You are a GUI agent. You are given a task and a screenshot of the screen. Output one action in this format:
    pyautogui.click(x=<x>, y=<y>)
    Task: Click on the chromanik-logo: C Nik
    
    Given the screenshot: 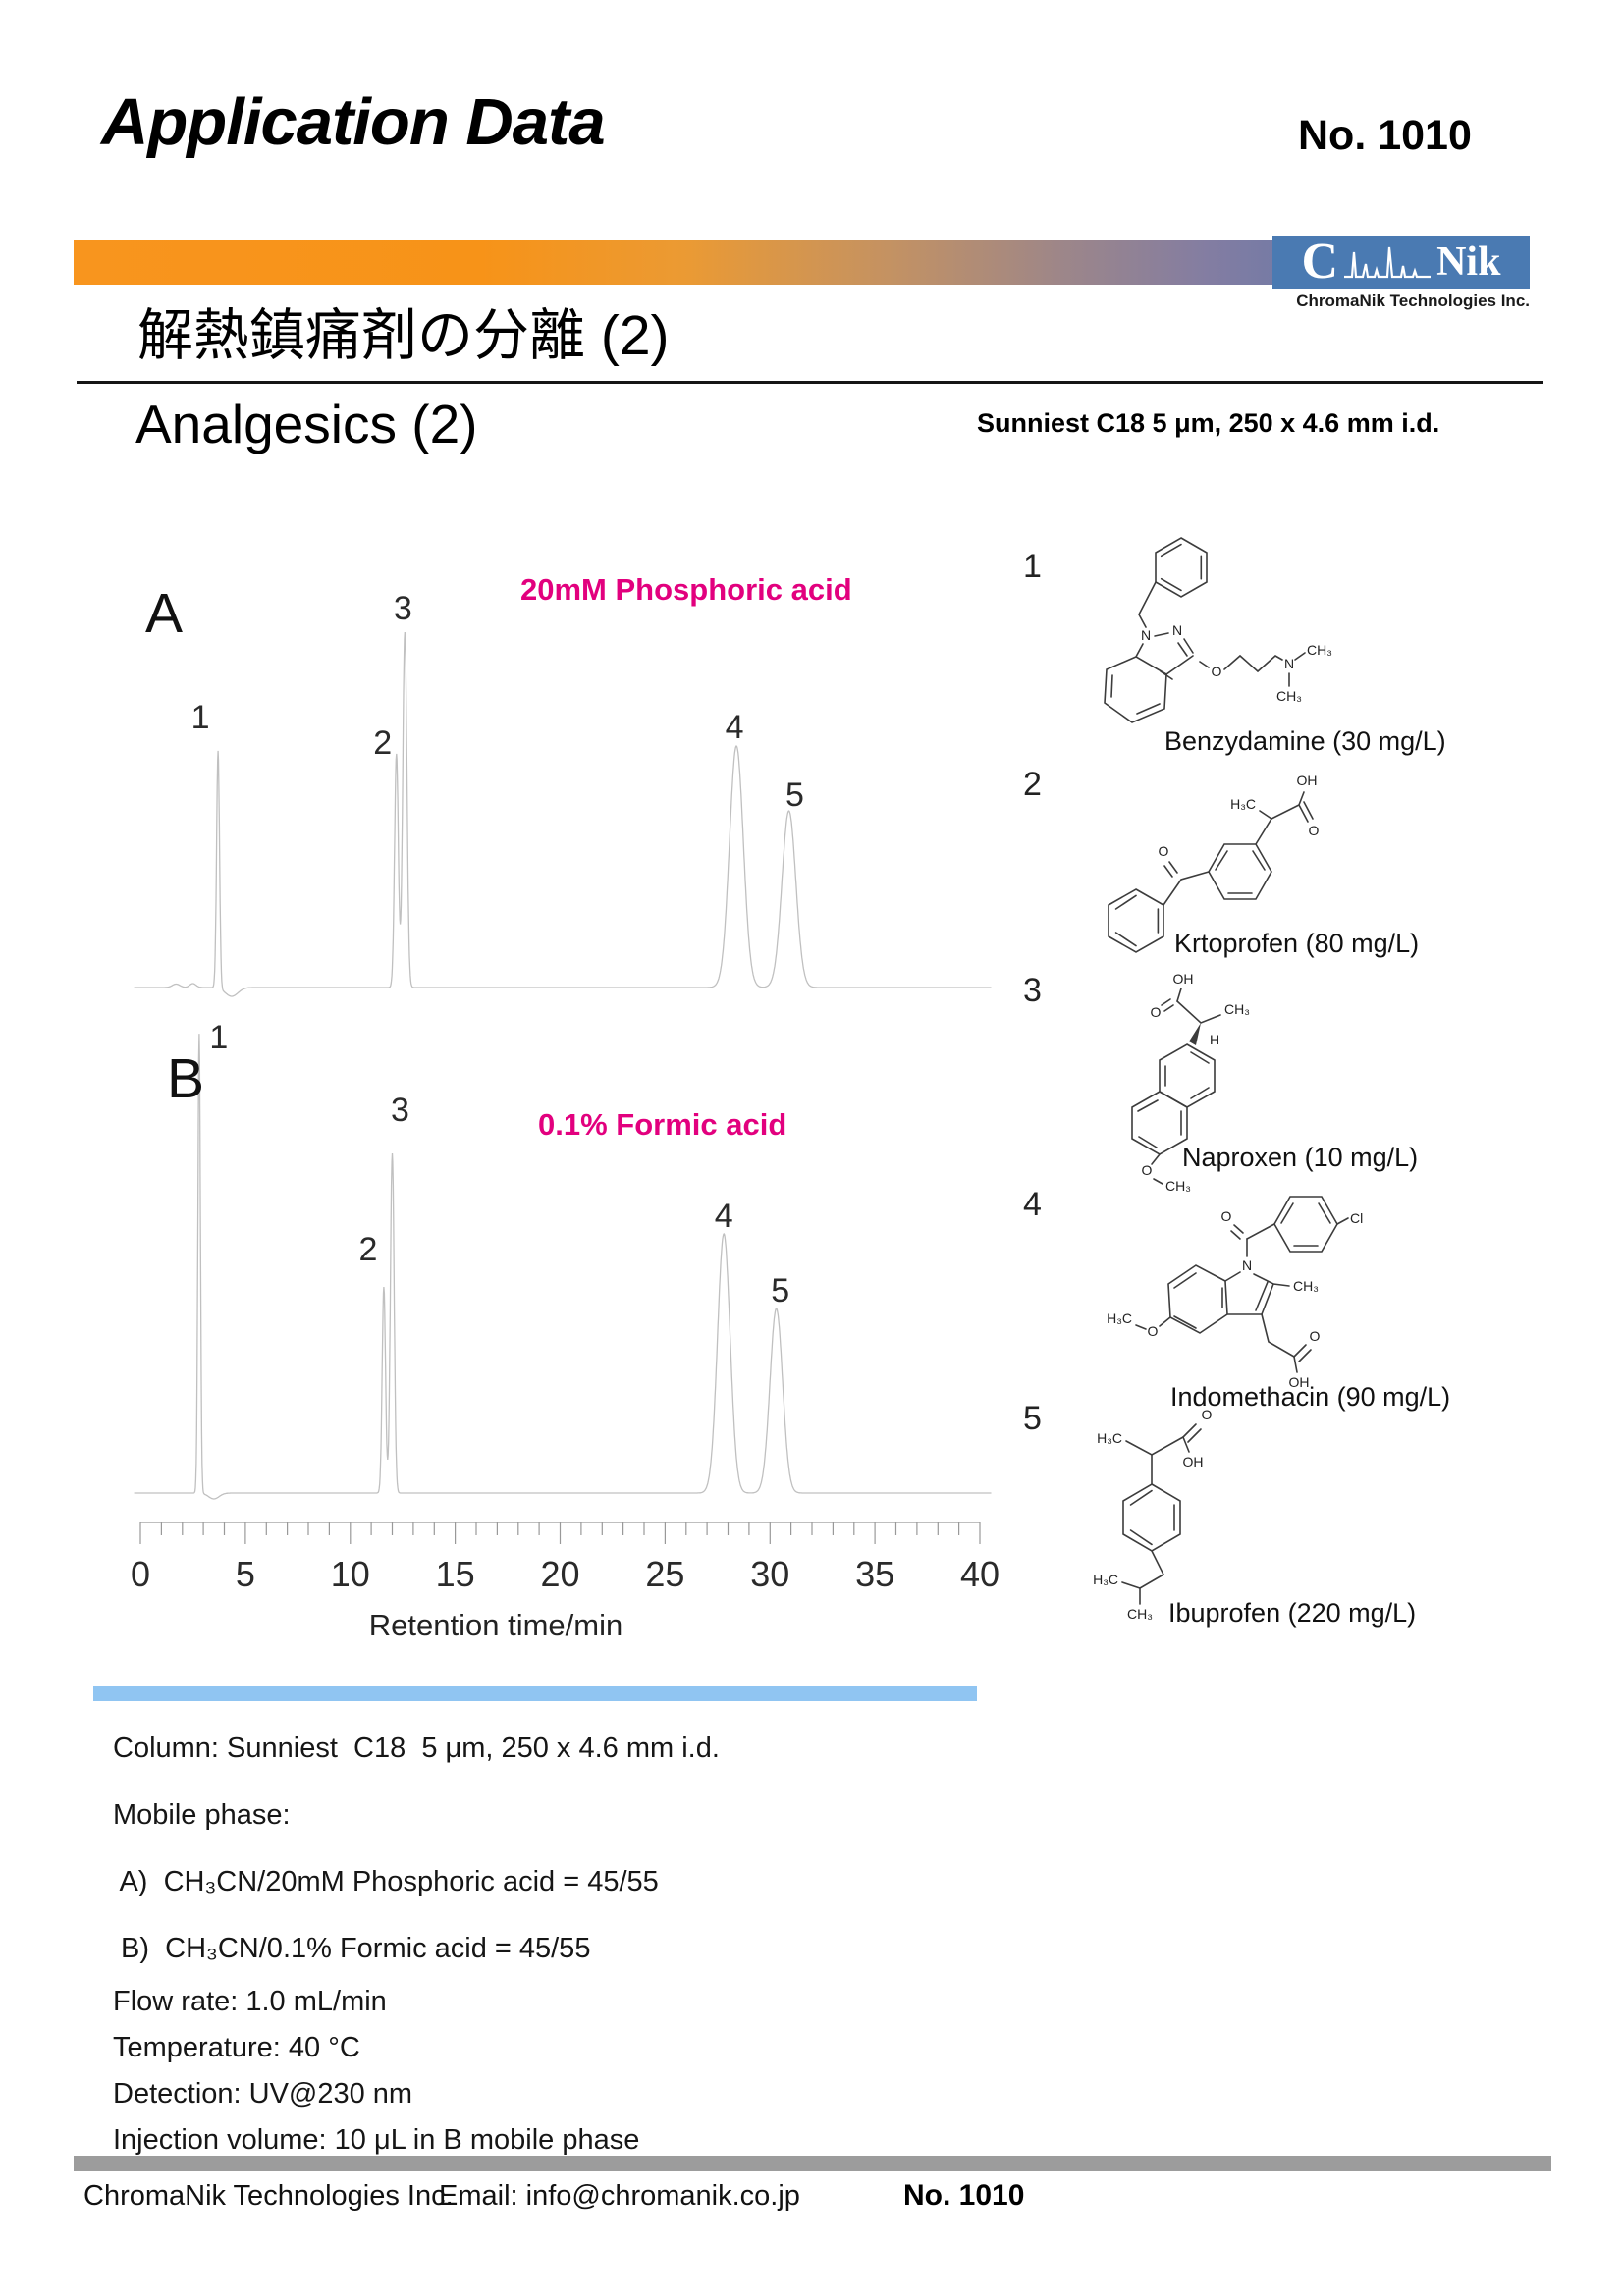 What is the action you would take?
    pyautogui.click(x=1401, y=262)
    